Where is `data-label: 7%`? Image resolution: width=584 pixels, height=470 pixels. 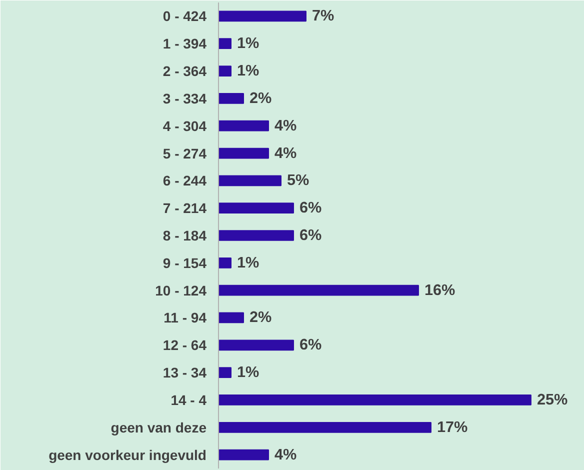 data-label: 7% is located at coordinates (323, 16).